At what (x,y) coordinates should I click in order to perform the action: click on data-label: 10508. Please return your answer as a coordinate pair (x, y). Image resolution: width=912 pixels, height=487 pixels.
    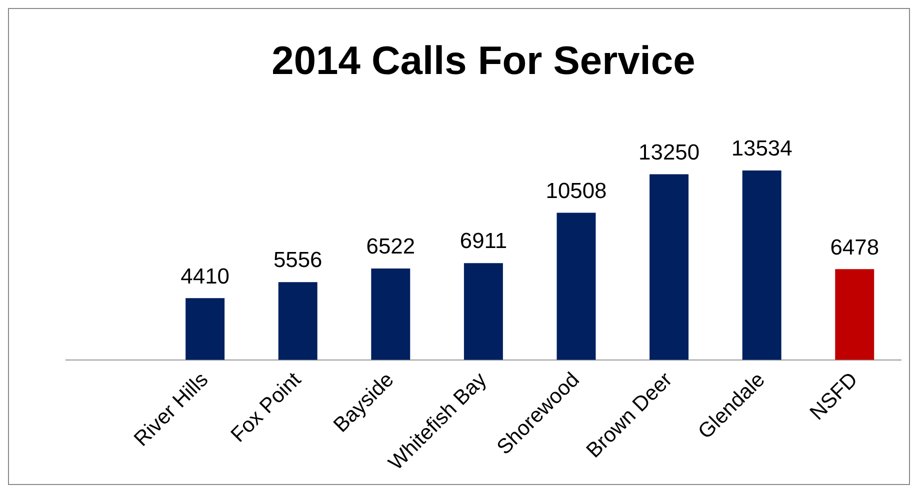
    Looking at the image, I should click on (576, 190).